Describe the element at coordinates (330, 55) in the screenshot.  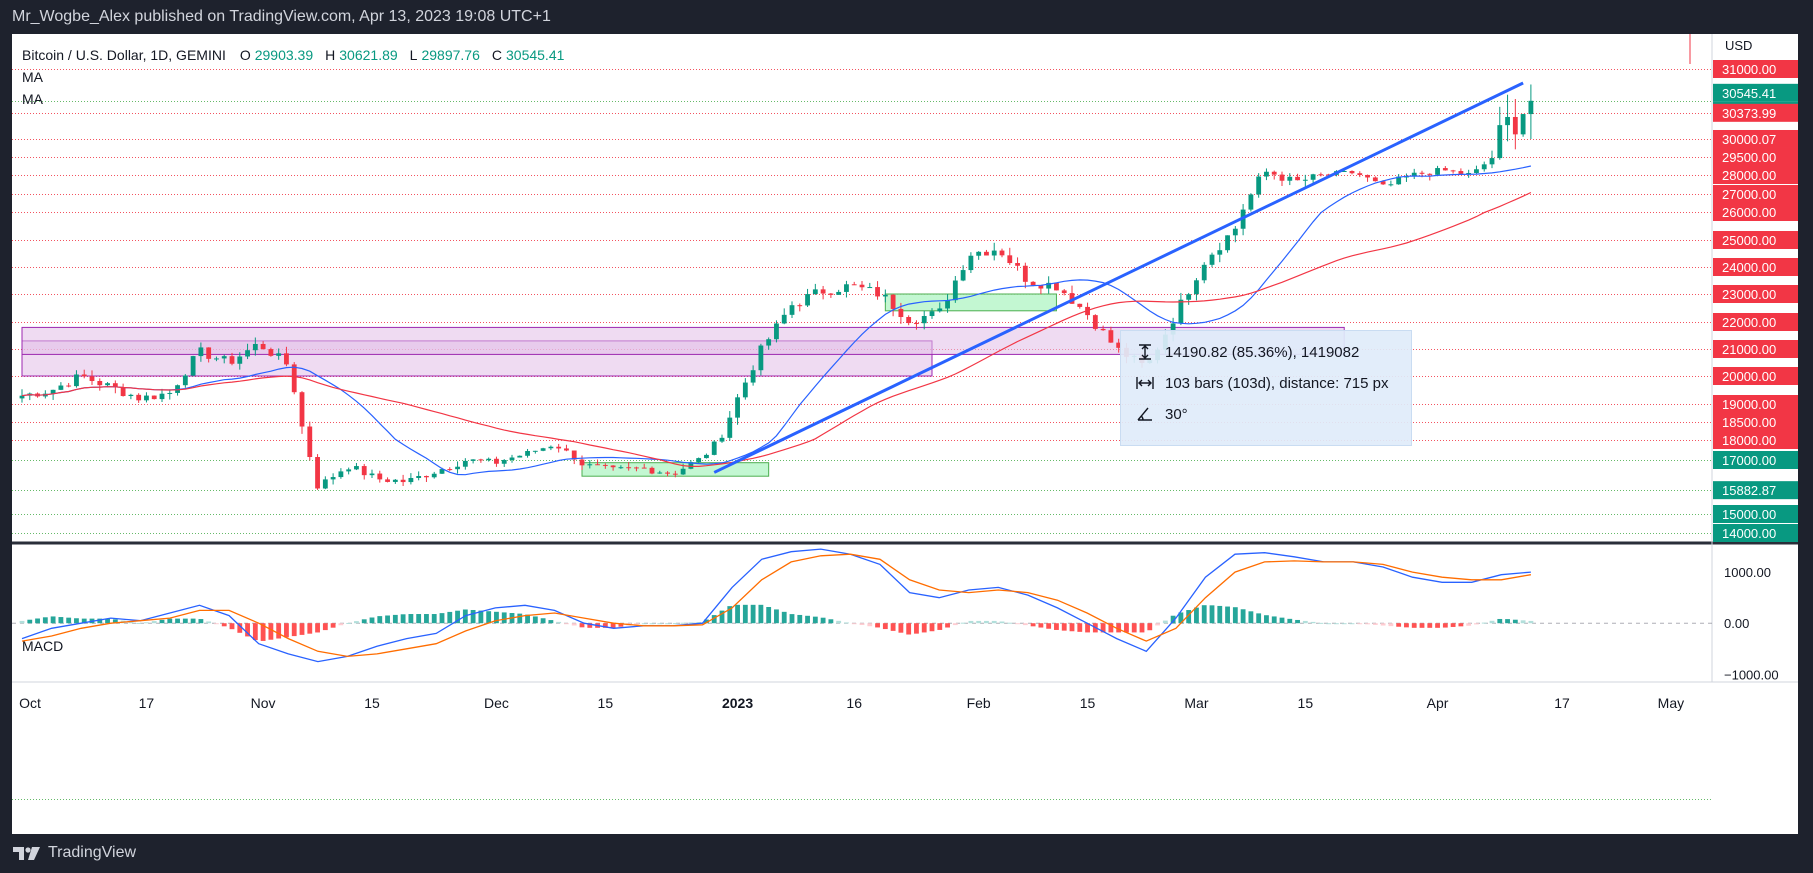
I see `legend-high-label: H` at that location.